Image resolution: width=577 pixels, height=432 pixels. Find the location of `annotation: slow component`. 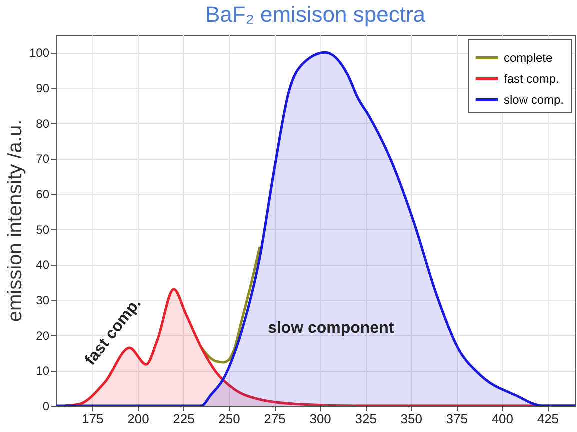

annotation: slow component is located at coordinates (331, 329).